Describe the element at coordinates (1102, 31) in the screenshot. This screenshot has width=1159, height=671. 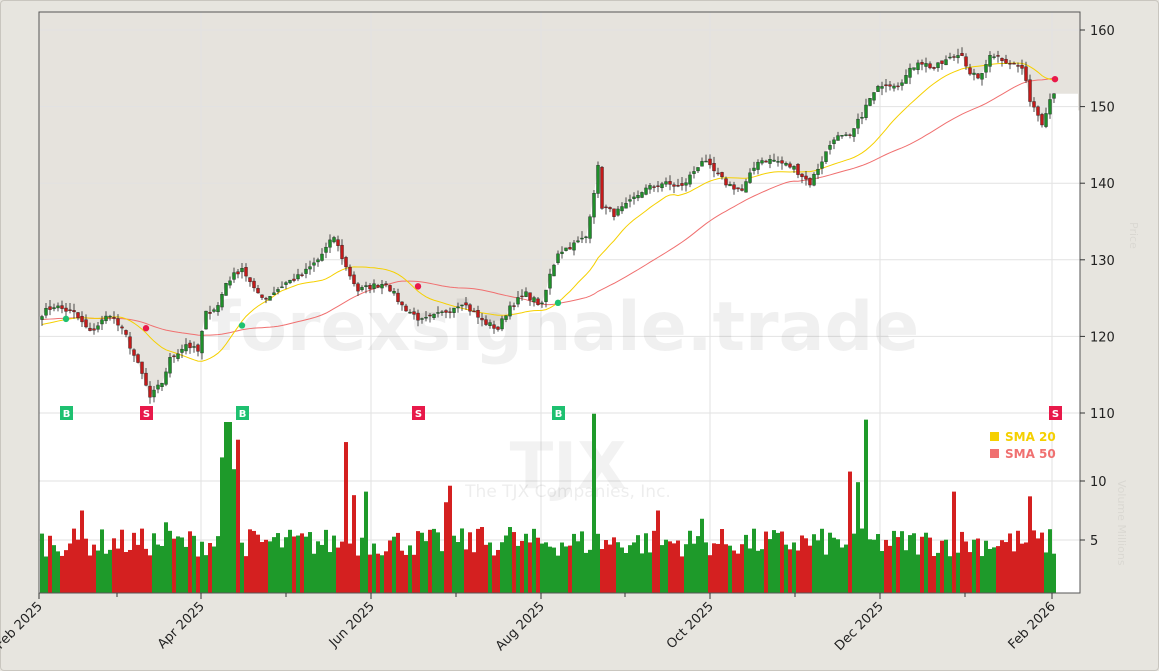
I see `y-tick-label: 160` at that location.